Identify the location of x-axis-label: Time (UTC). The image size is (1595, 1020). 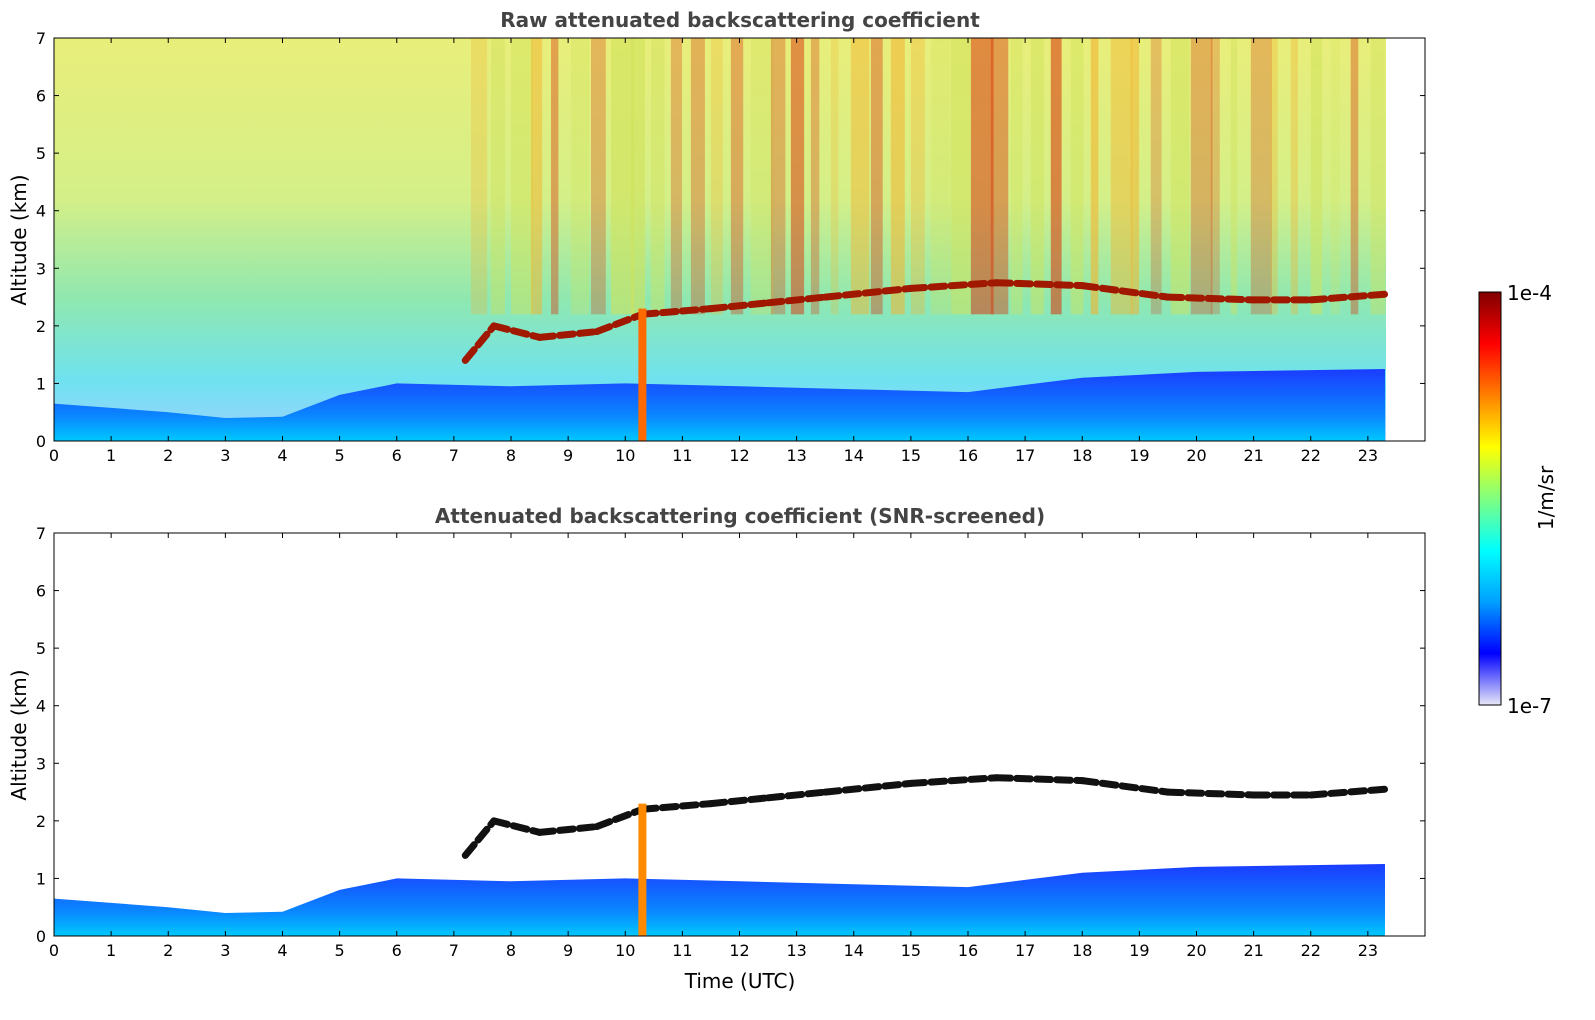
(740, 981).